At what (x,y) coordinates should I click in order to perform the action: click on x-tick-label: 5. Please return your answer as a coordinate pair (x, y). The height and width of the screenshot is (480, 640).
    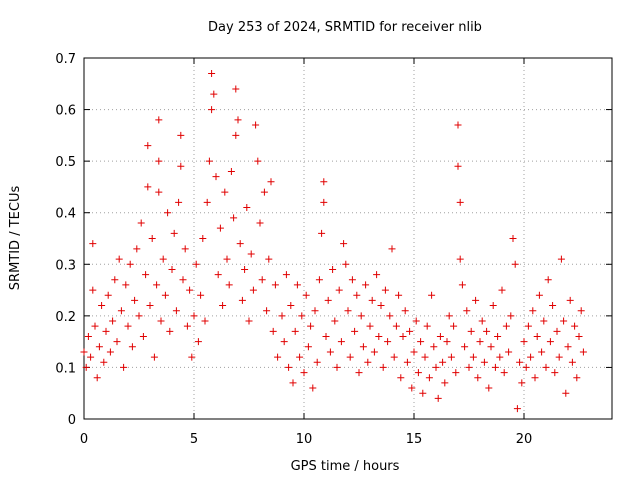
    Looking at the image, I should click on (194, 439).